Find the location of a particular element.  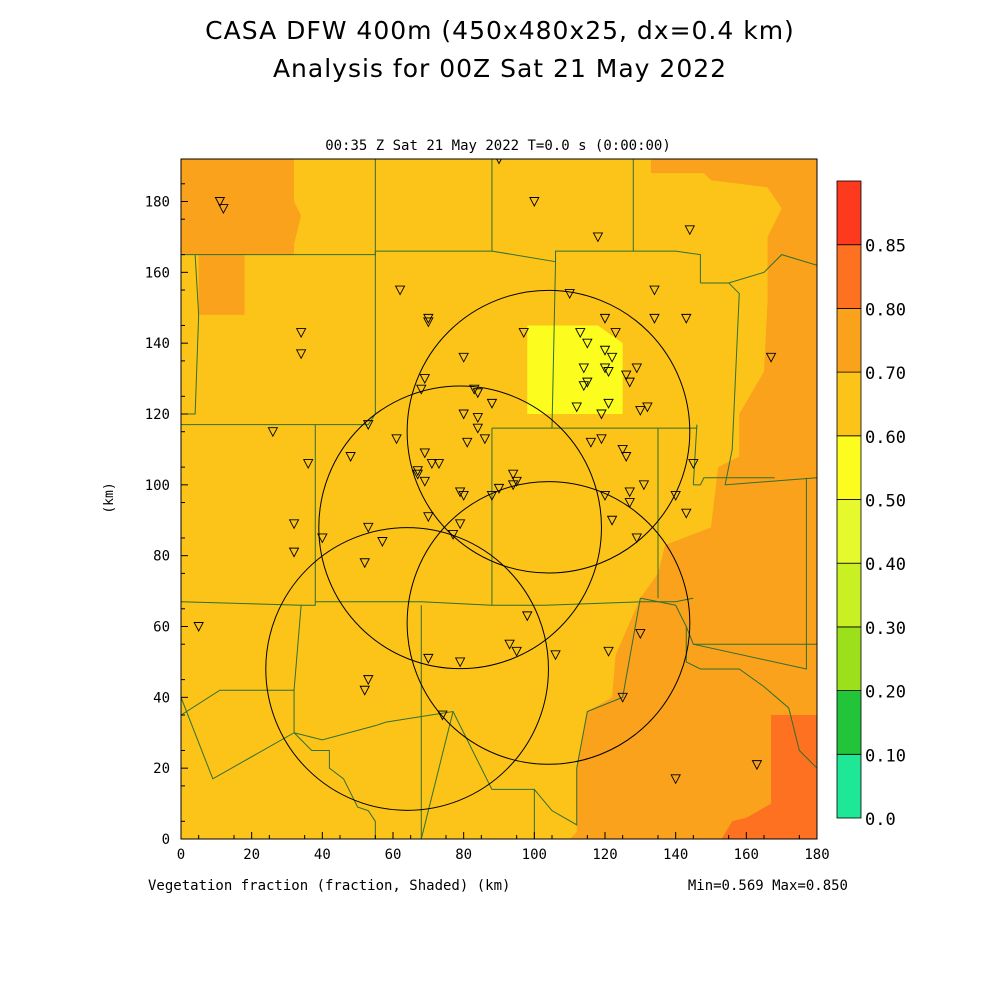

chart-title: CASA DFW 400m (450x480x25, dx=0.4 km) is located at coordinates (500, 30).